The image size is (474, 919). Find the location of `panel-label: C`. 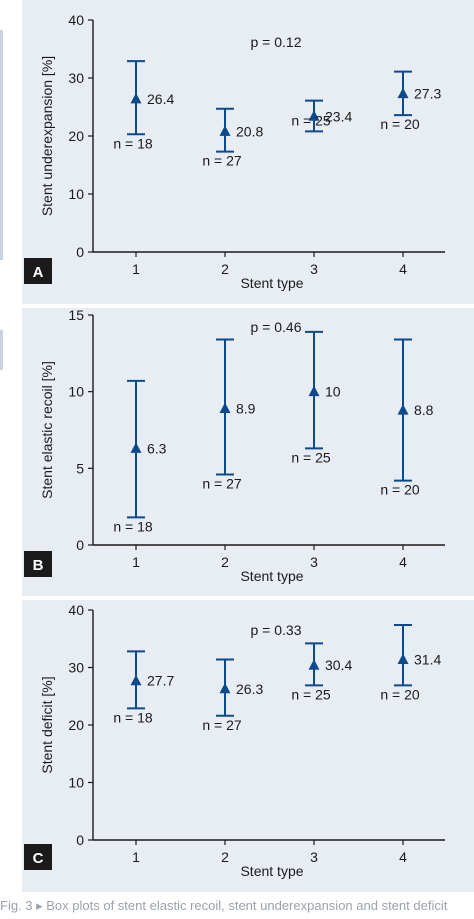

panel-label: C is located at coordinates (38, 858).